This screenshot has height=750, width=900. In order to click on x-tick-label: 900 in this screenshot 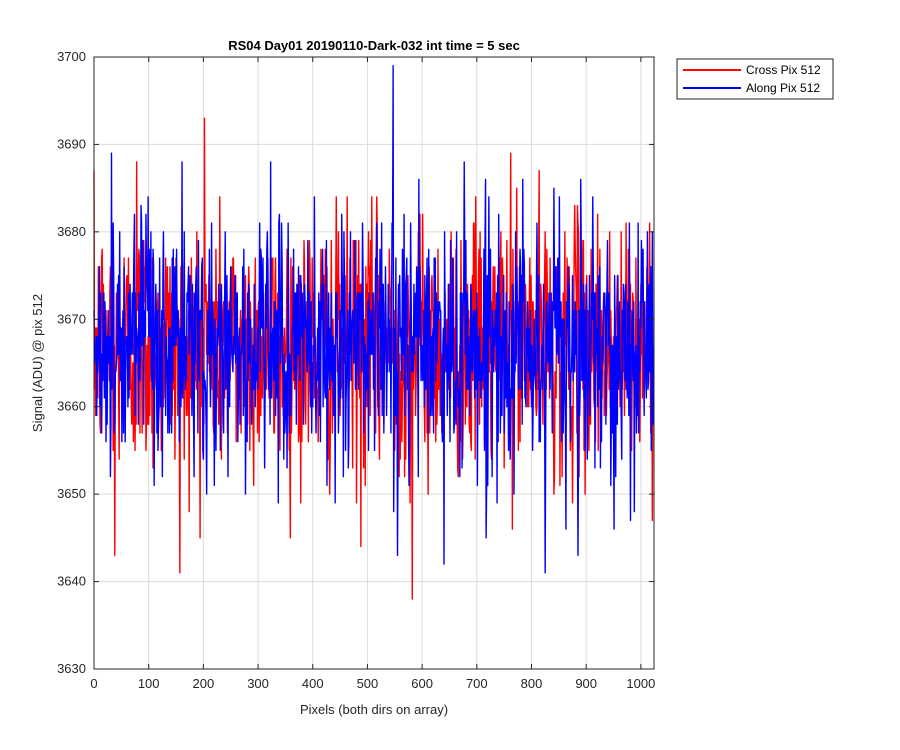, I will do `click(586, 683)`.